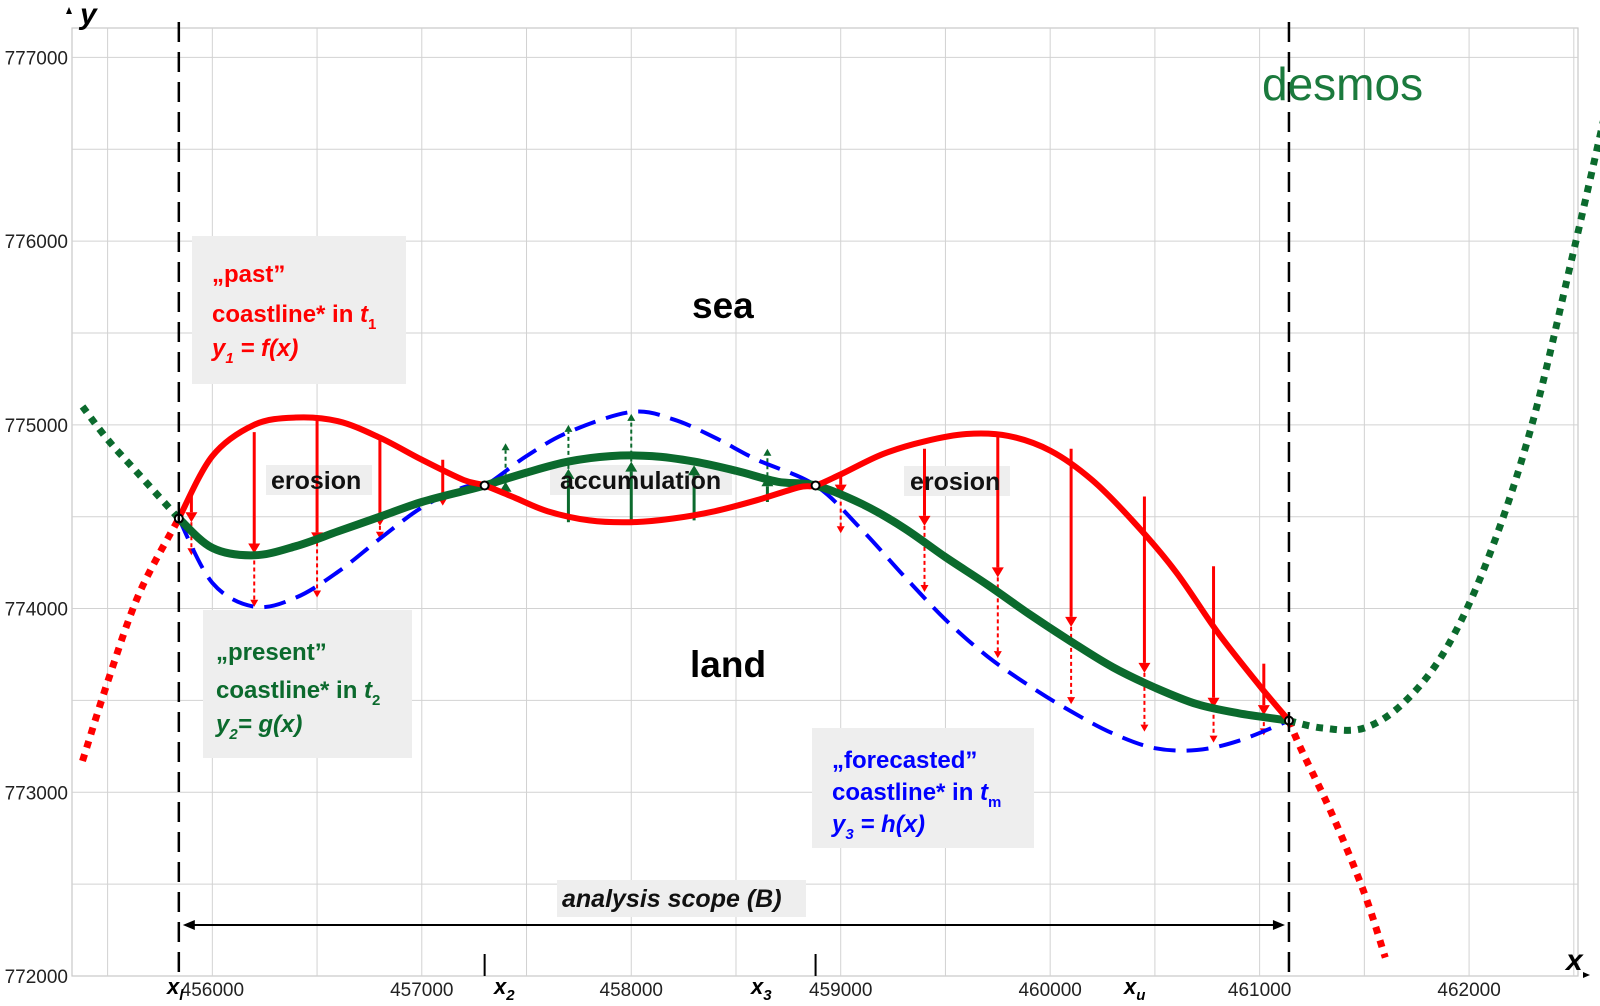 The image size is (1600, 1006). I want to click on present-line-2: coastline* in, so click(286, 690).